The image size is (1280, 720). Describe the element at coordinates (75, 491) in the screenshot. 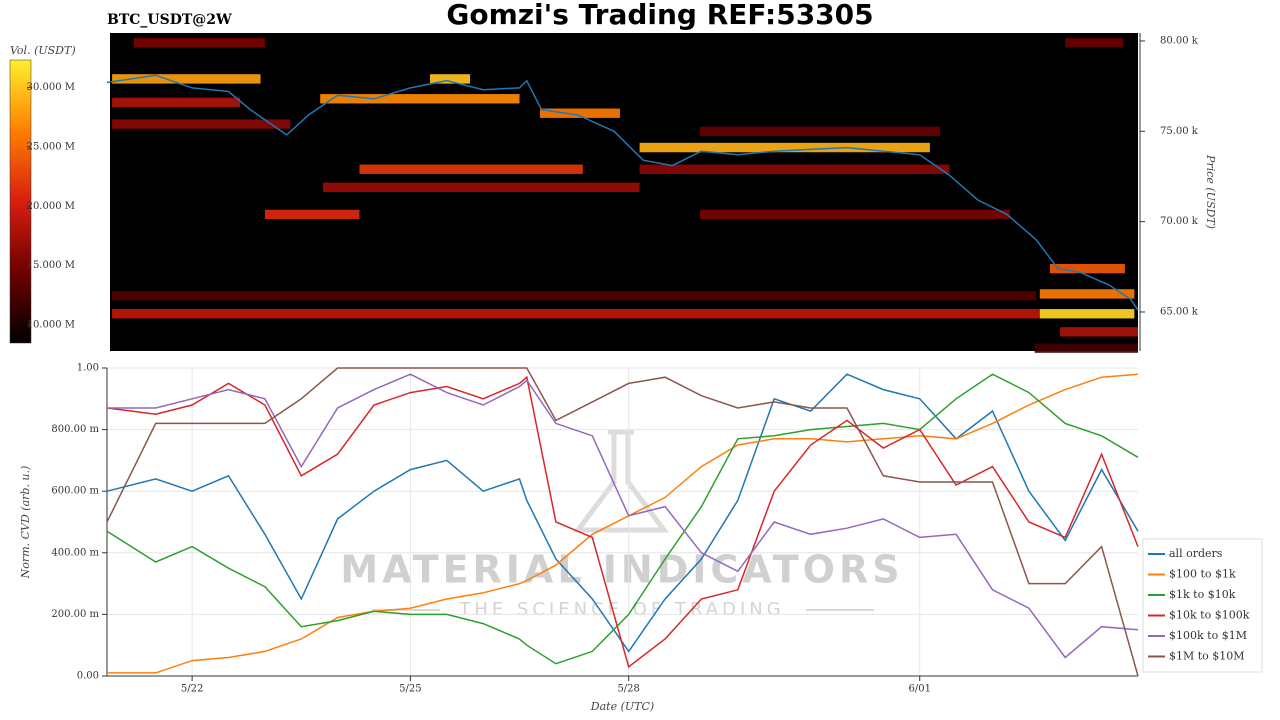

I see `y-tick-label: 600.00 m` at that location.